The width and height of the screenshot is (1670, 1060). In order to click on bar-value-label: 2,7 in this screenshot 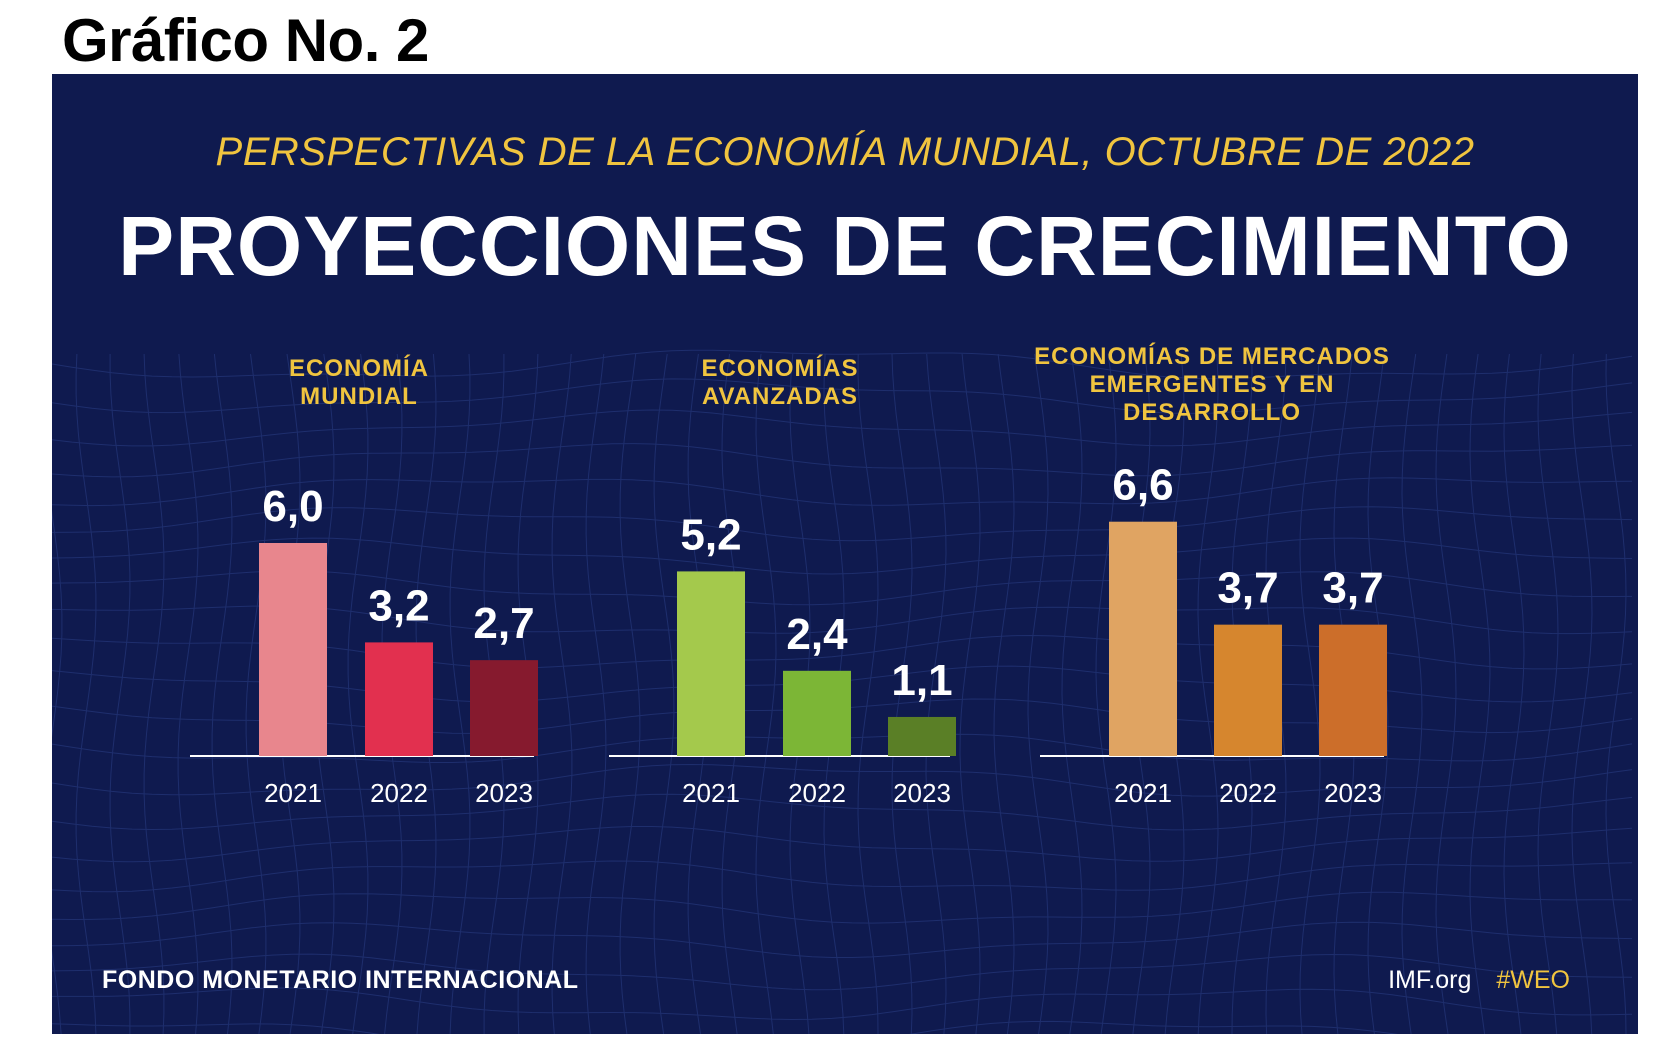, I will do `click(503, 623)`.